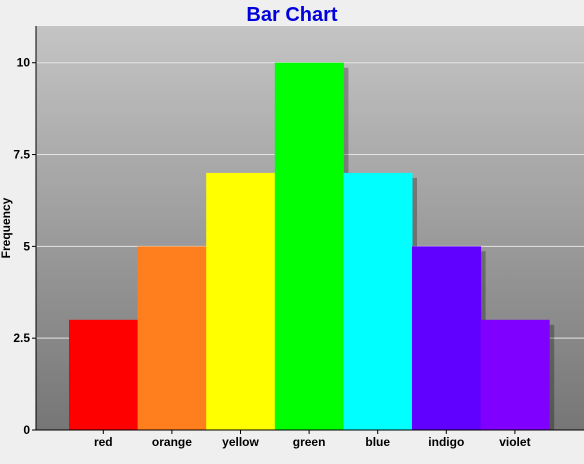  I want to click on x-tick-label: orange, so click(172, 442).